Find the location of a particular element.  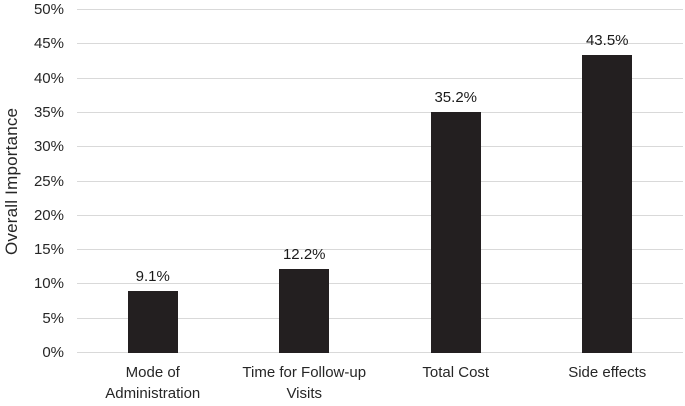

x-axis-category-label: Mode of Administration is located at coordinates (153, 383).